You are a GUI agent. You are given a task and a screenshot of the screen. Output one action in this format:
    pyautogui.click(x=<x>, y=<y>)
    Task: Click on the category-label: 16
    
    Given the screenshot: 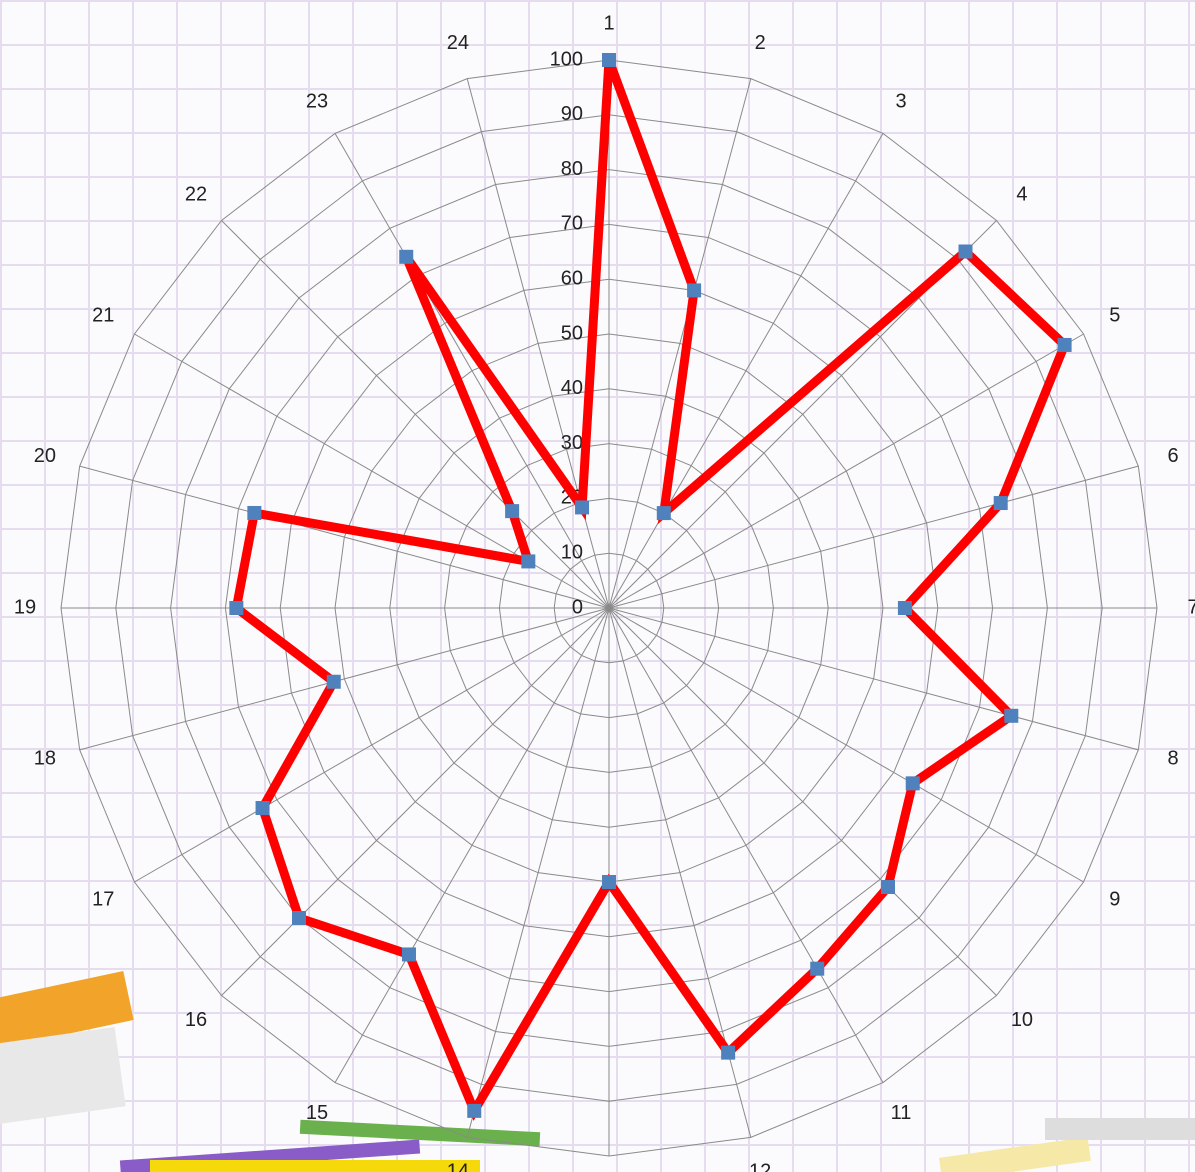 What is the action you would take?
    pyautogui.click(x=196, y=1020)
    